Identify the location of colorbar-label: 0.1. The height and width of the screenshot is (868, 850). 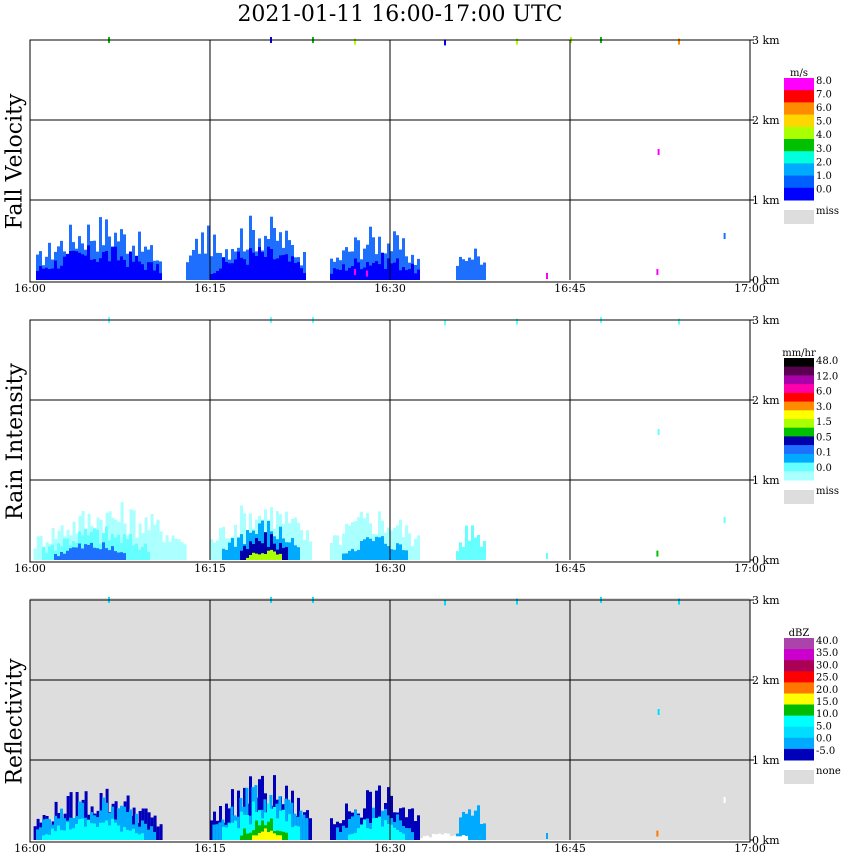
(824, 453).